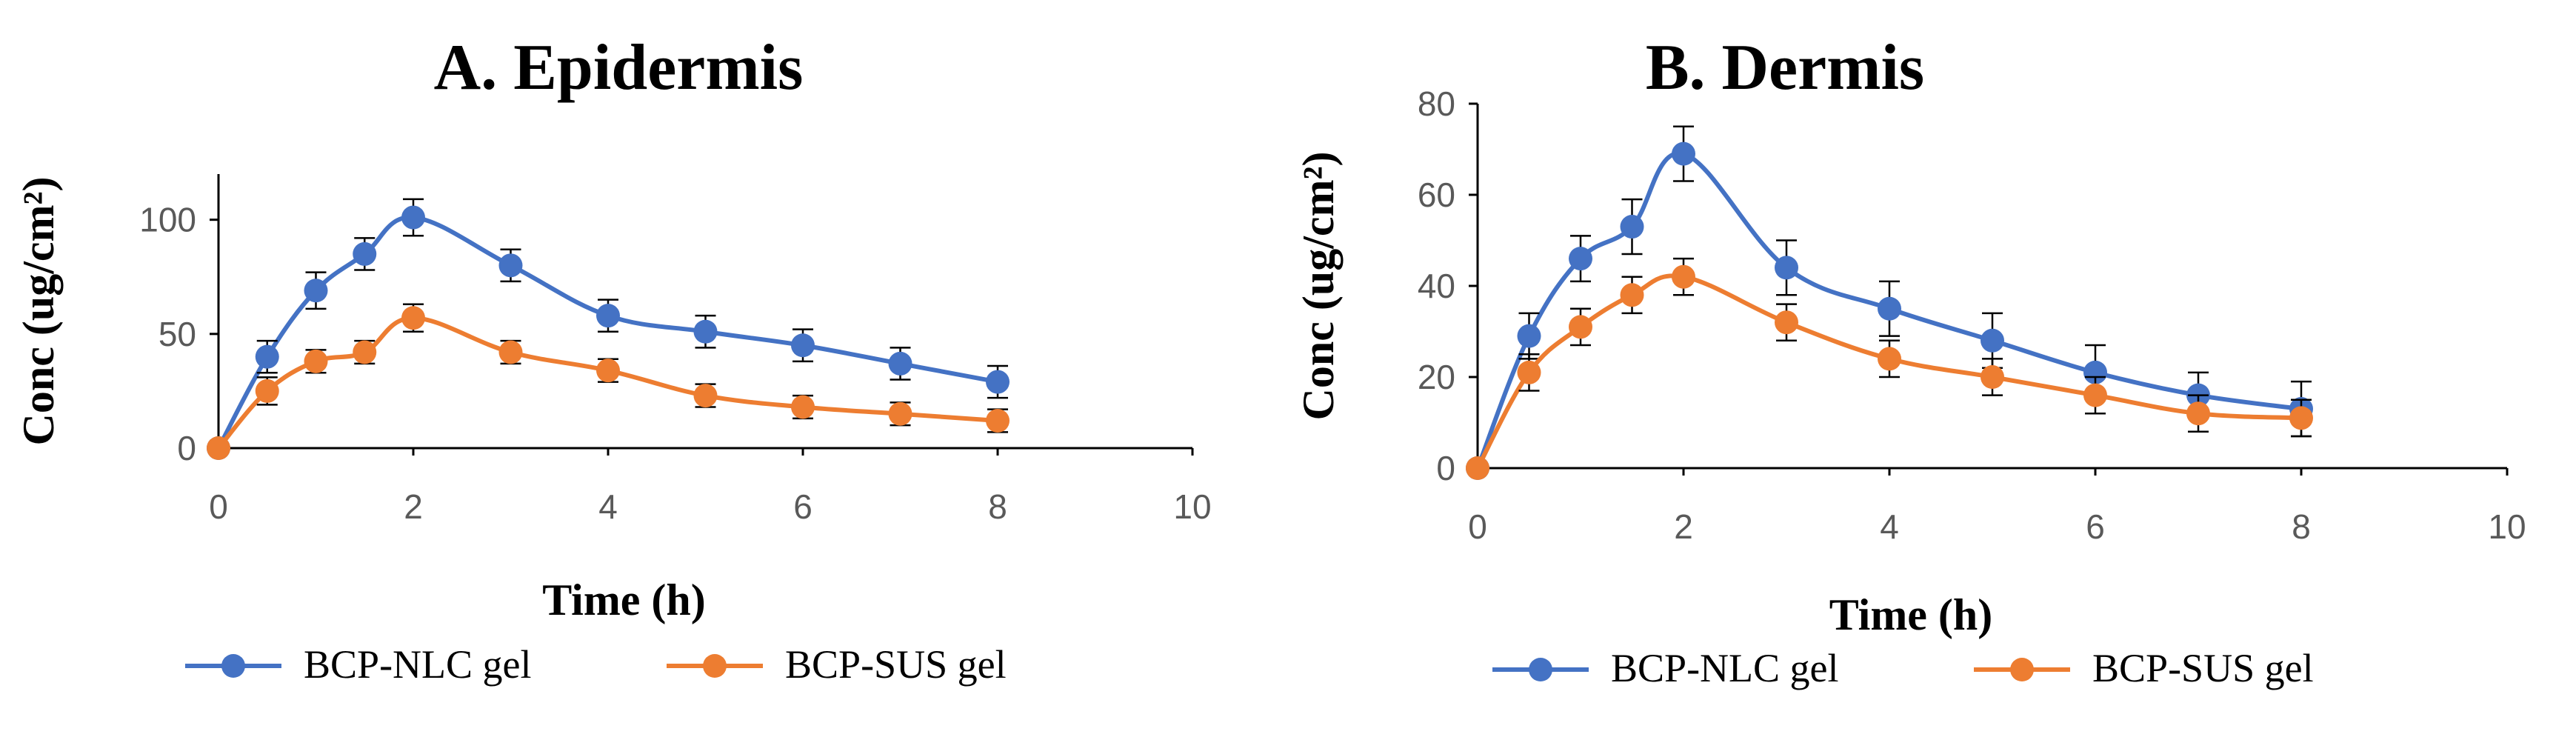 This screenshot has width=2576, height=737. What do you see at coordinates (1785, 68) in the screenshot?
I see `chart-title: B. Dermis` at bounding box center [1785, 68].